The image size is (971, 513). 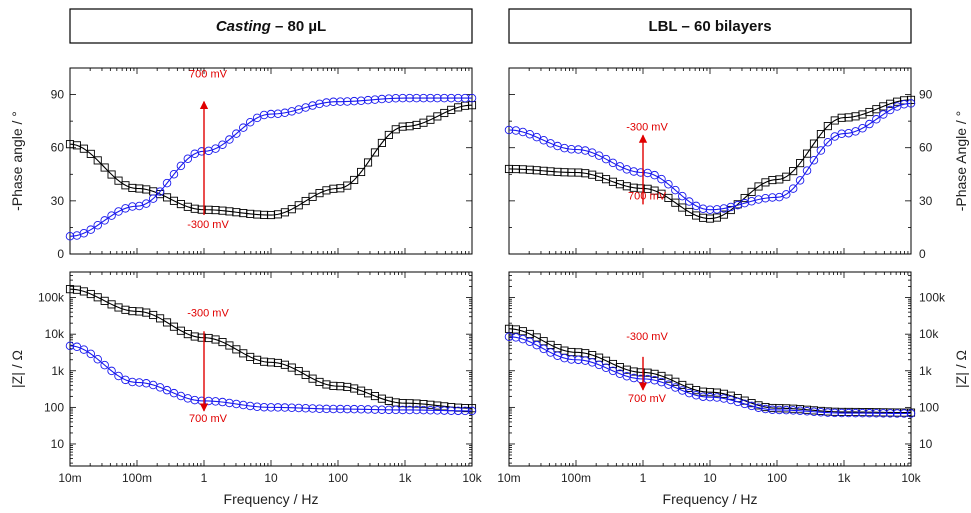 What do you see at coordinates (271, 26) in the screenshot?
I see `panel-title: Casting – 80 µL` at bounding box center [271, 26].